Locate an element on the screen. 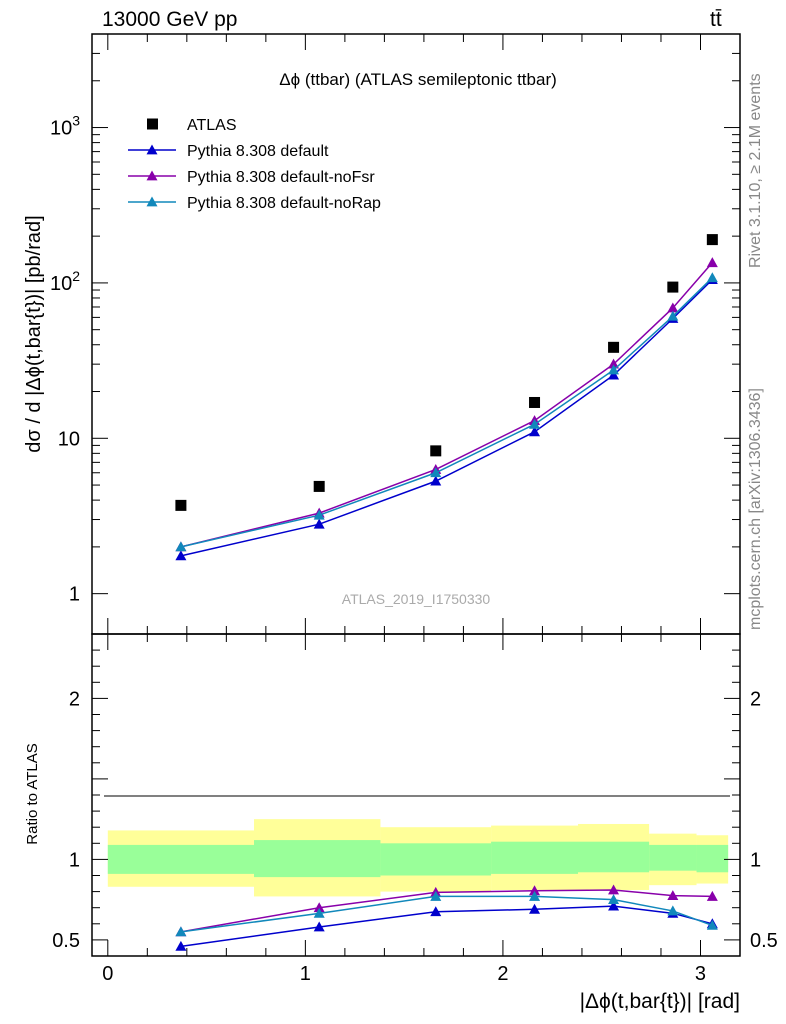 This screenshot has height=1024, width=786. ratio-series is located at coordinates (446, 917).